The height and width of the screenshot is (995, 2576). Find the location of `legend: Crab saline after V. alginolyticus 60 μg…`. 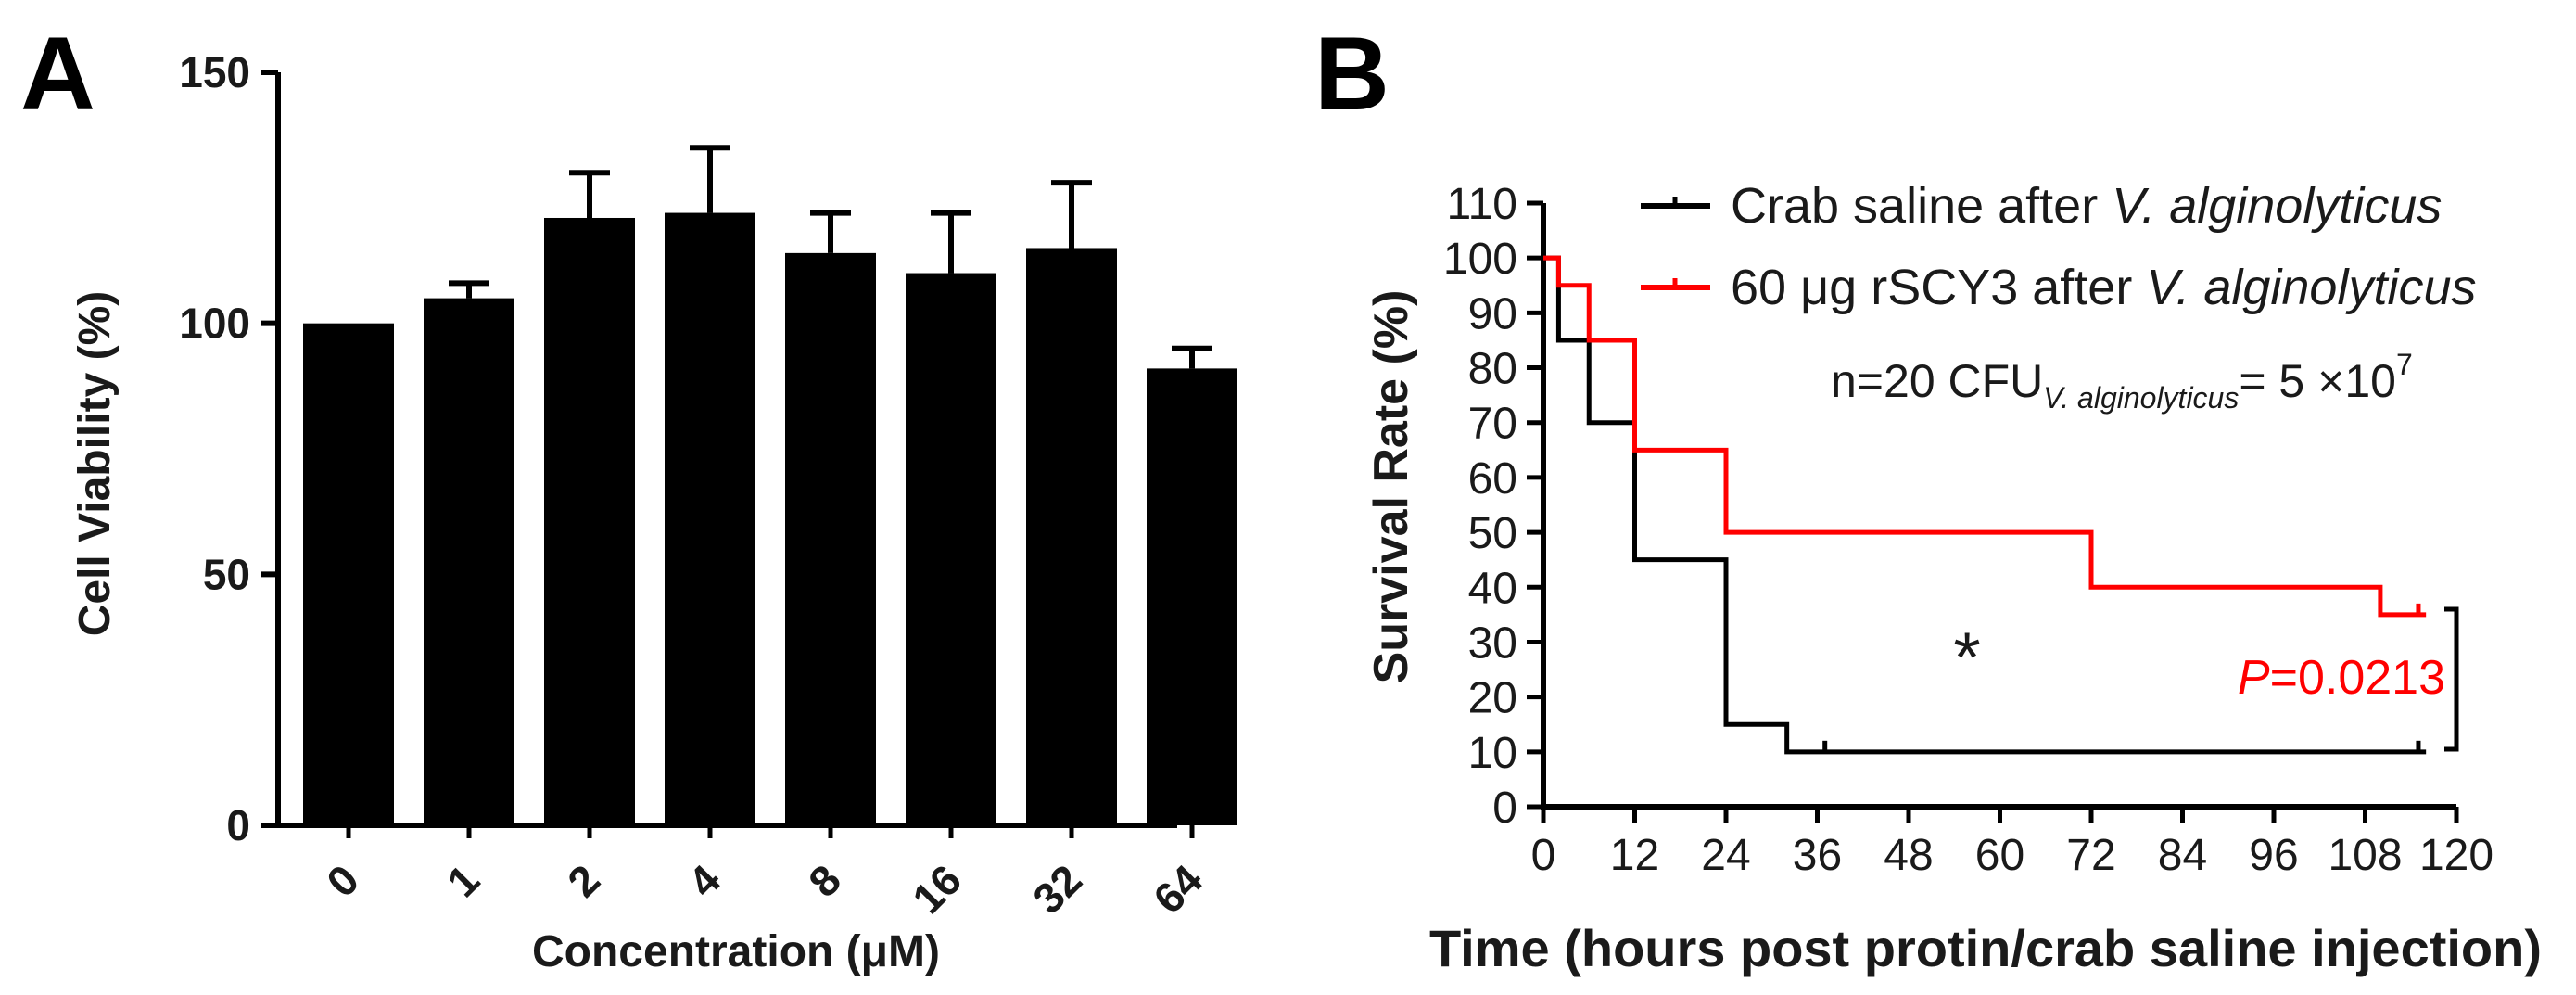

legend: Crab saline after V. alginolyticus 60 μg… is located at coordinates (2059, 247).